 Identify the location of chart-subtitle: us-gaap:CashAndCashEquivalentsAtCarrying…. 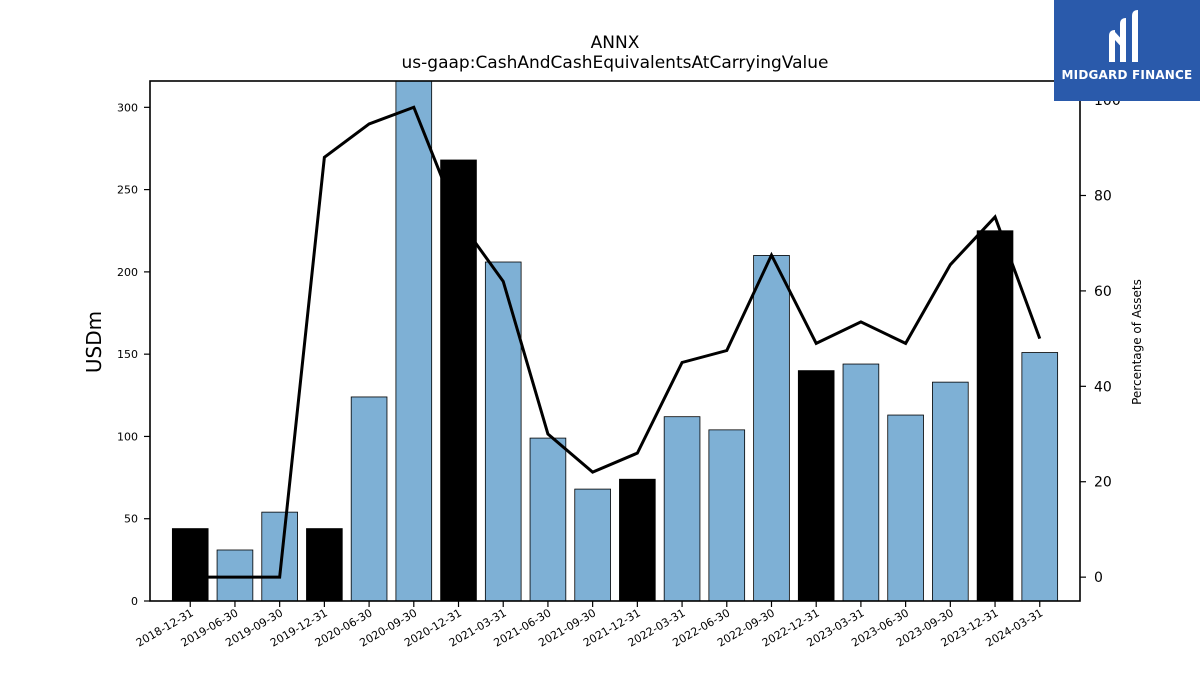
(615, 63).